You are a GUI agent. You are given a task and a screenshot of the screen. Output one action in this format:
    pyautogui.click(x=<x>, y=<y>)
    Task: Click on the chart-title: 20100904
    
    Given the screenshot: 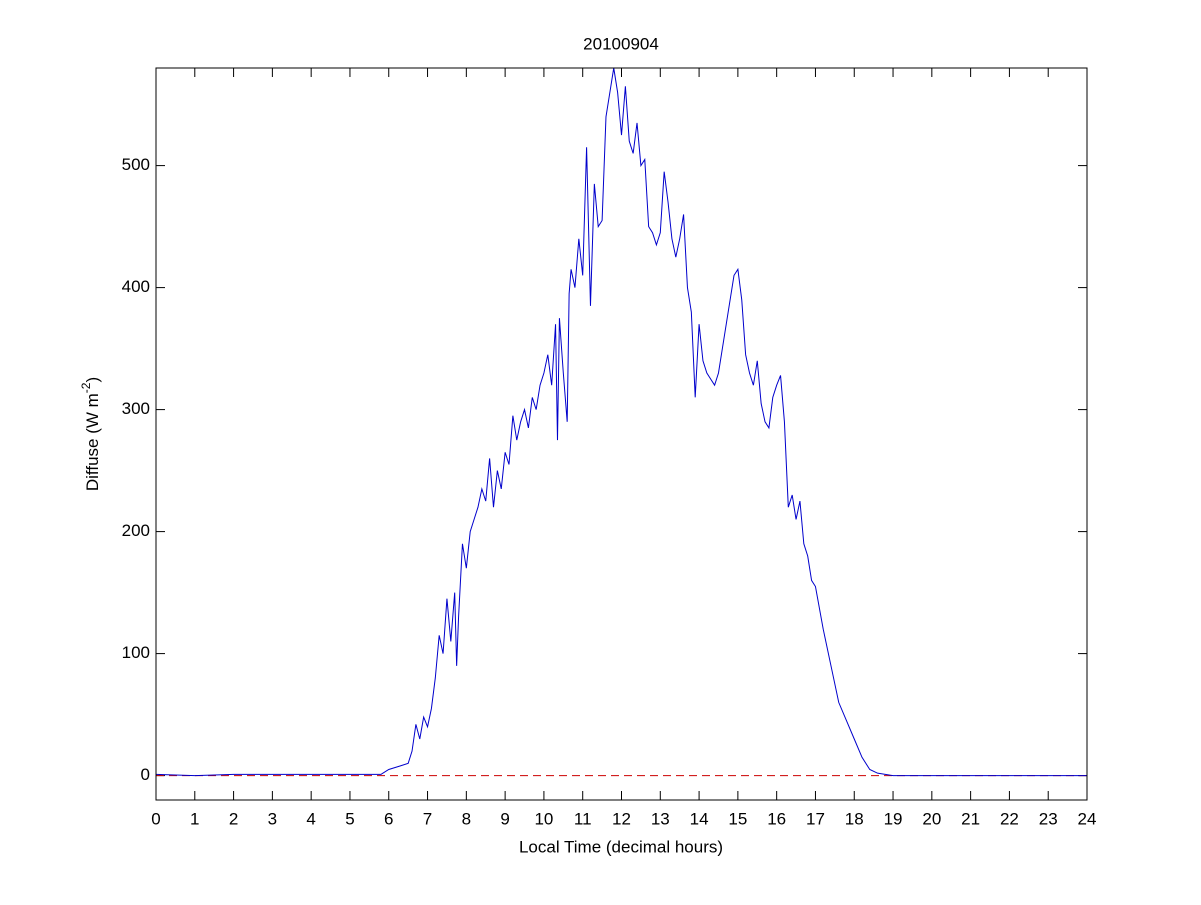 What is the action you would take?
    pyautogui.click(x=621, y=43)
    